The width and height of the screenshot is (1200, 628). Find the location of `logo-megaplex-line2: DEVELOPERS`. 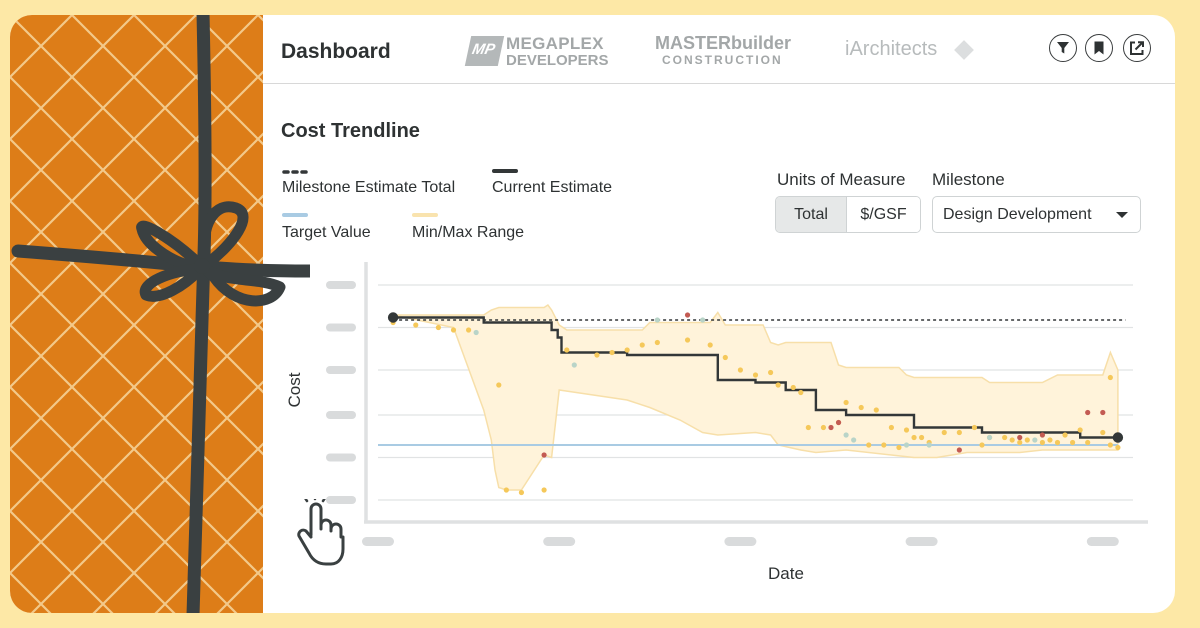

logo-megaplex-line2: DEVELOPERS is located at coordinates (557, 60).